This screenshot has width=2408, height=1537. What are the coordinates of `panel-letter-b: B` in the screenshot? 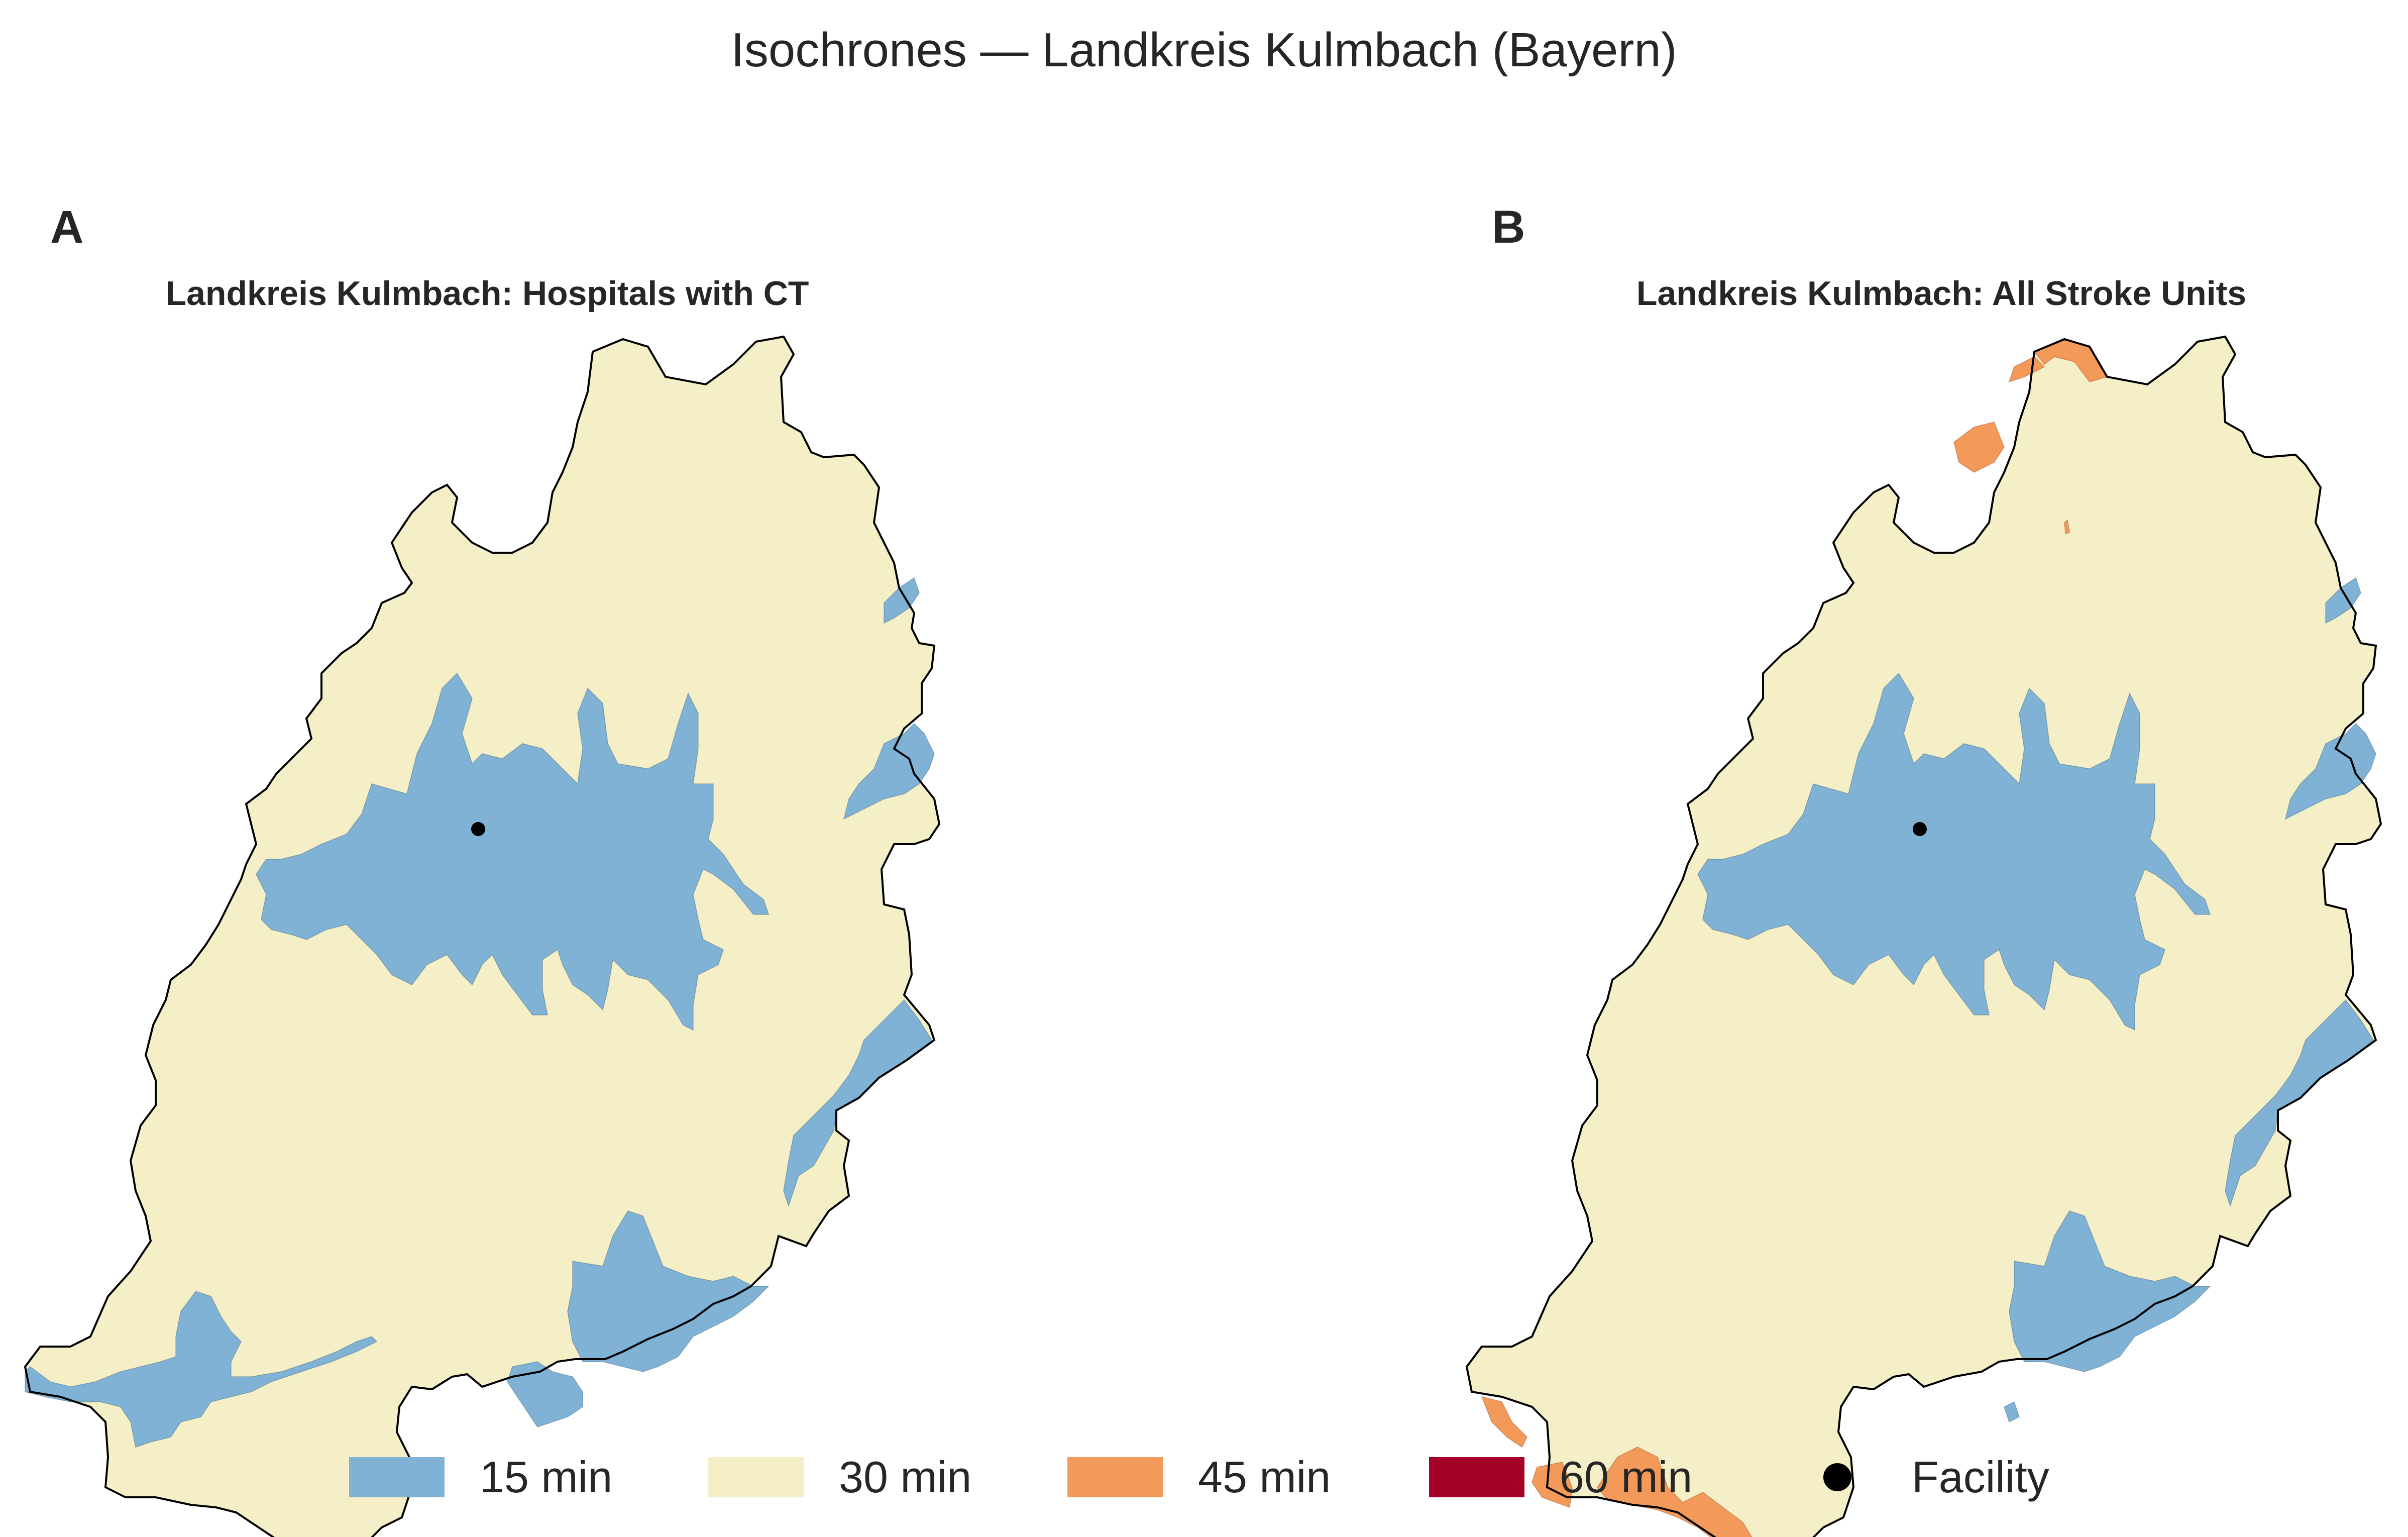 It's located at (1508, 227).